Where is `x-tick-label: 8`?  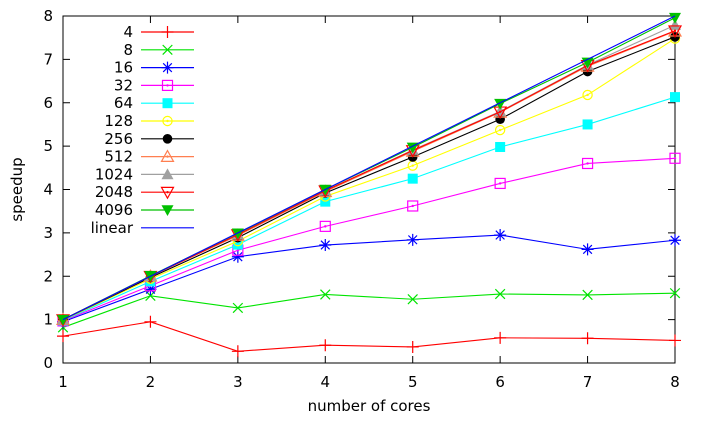
x-tick-label: 8 is located at coordinates (675, 382).